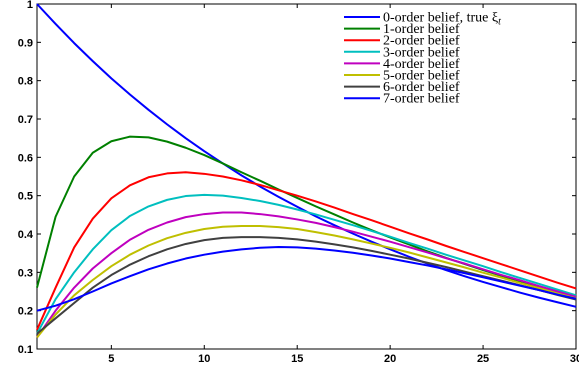 The width and height of the screenshot is (579, 386). Describe the element at coordinates (204, 359) in the screenshot. I see `x-tick-label: 10` at that location.